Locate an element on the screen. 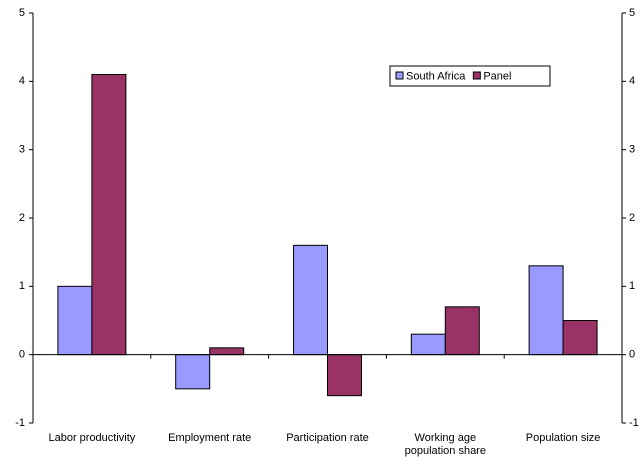 The height and width of the screenshot is (464, 641). y2-tick-label: 0 is located at coordinates (632, 355).